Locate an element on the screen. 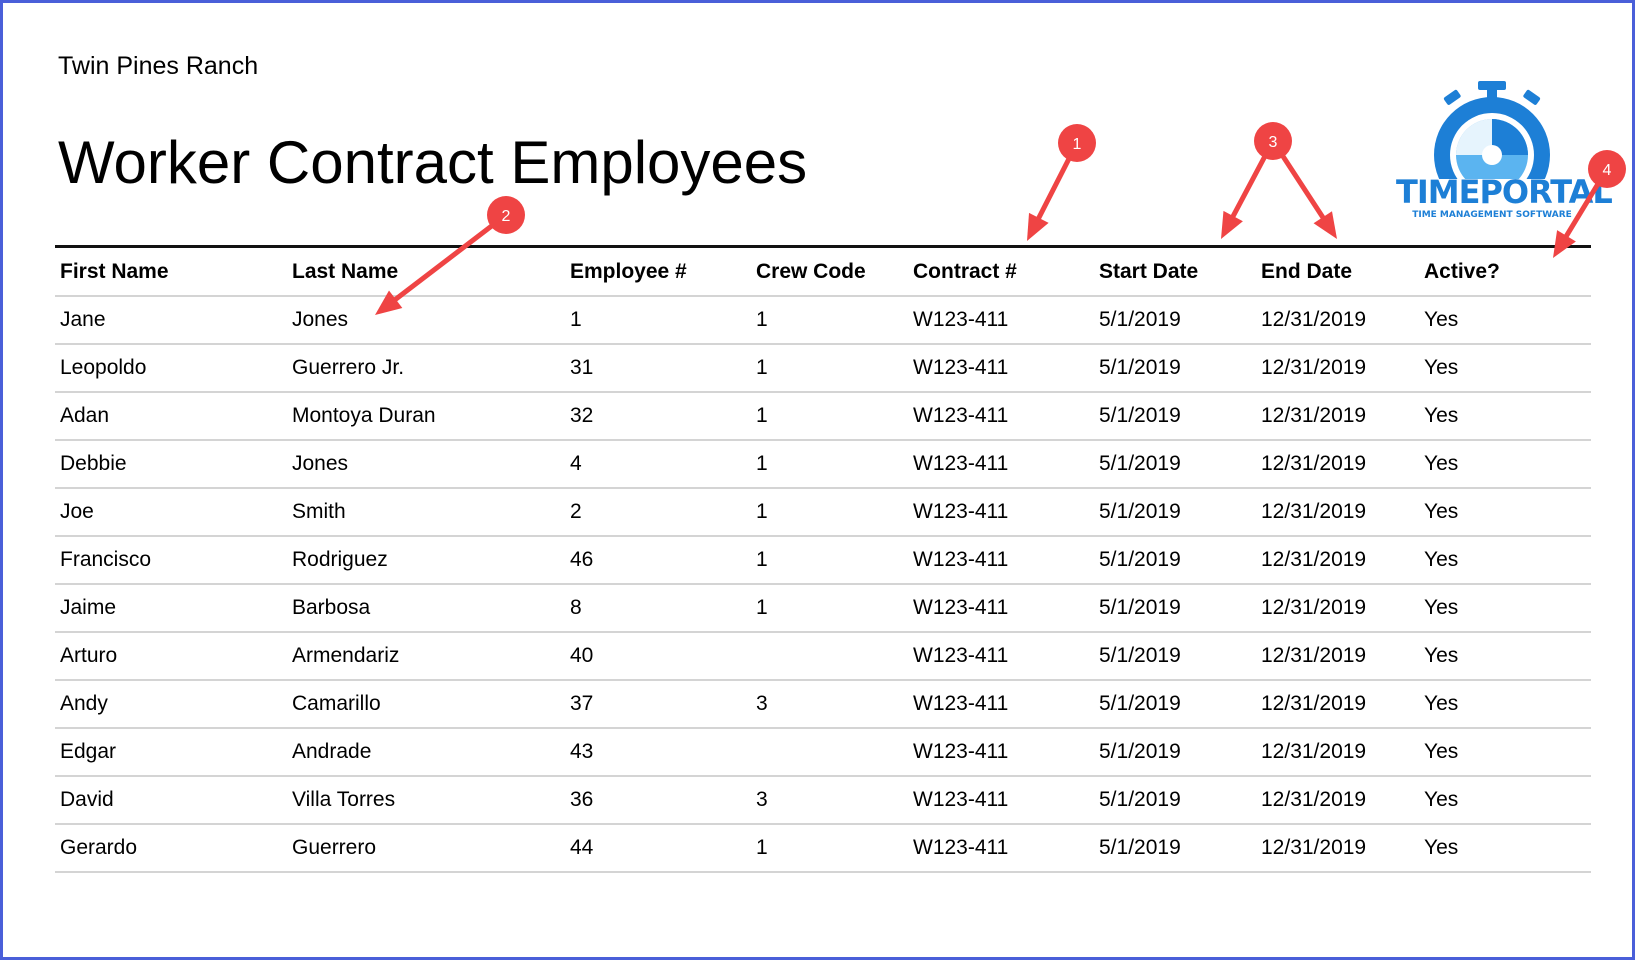  column-header-start-date: Start Date is located at coordinates (1175, 271).